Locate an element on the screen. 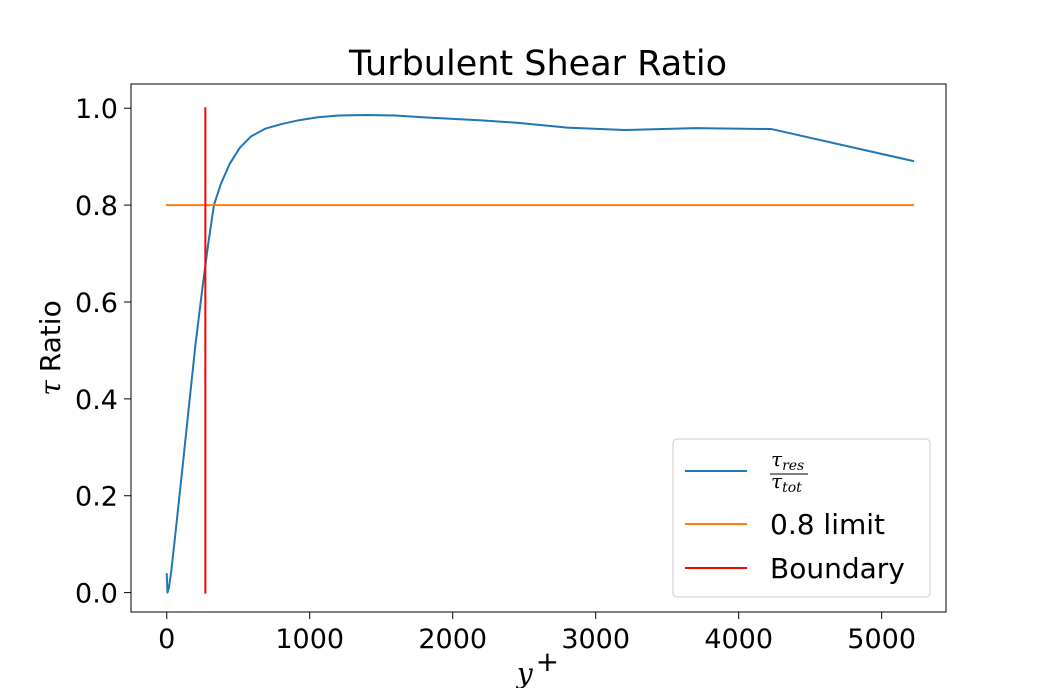  y-axis: 0.0 0.2 0.4 0.6 0.8 1.0 is located at coordinates (103, 352).